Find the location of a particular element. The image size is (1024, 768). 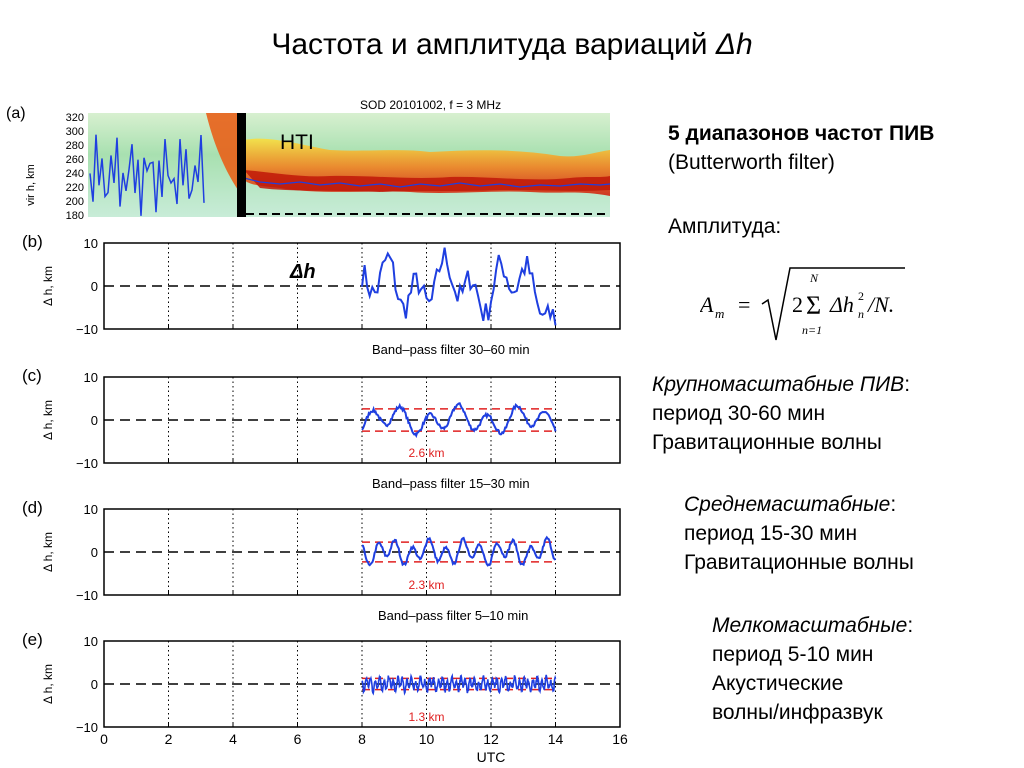

utc-axis: 0 2 4 6 8 10 12 14 16 UTC is located at coordinates (364, 748).